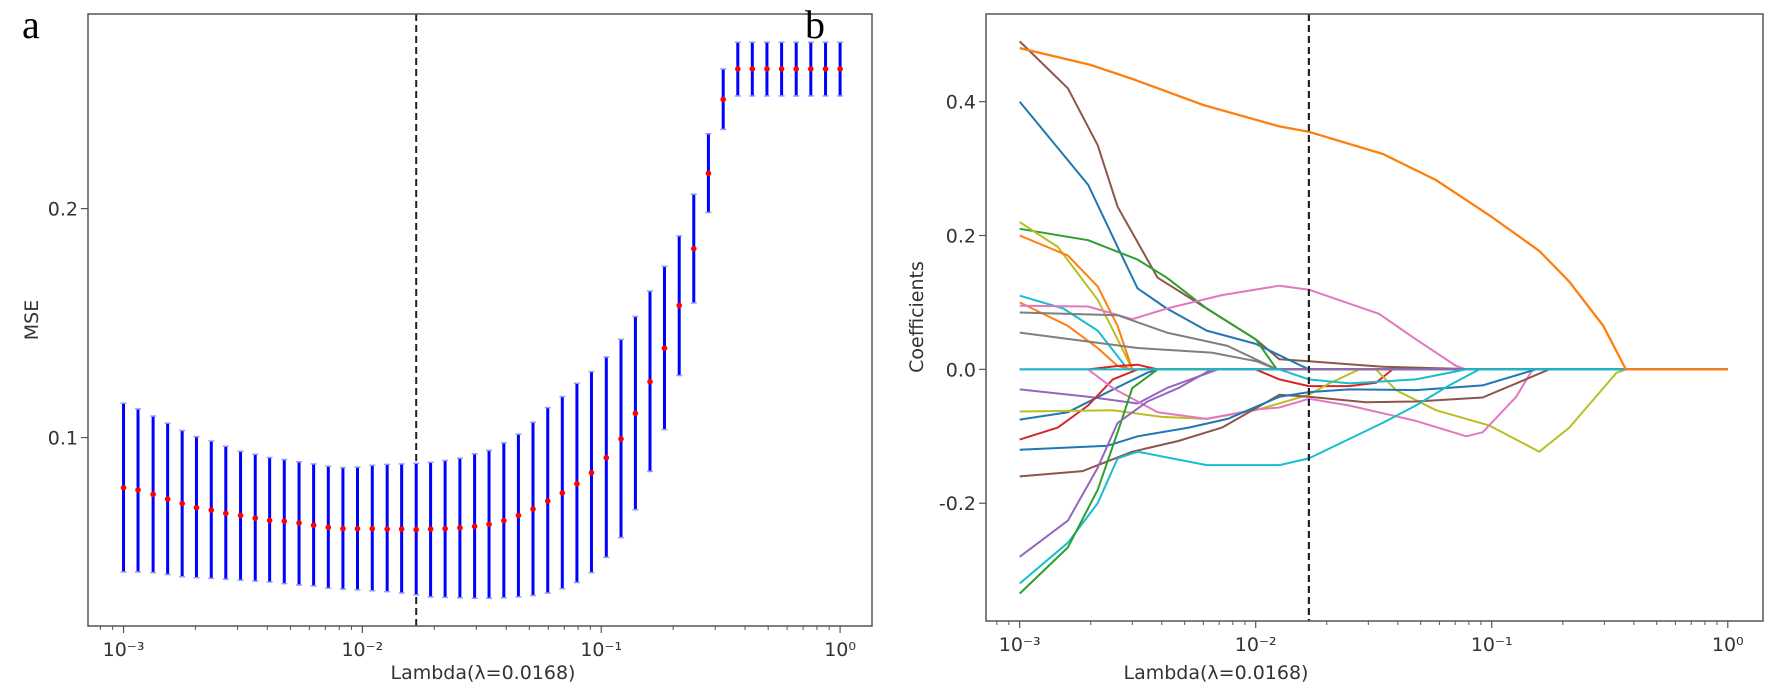 This screenshot has width=1772, height=691. What do you see at coordinates (840, 650) in the screenshot?
I see `panel-a-x-tick-label: 10⁰` at bounding box center [840, 650].